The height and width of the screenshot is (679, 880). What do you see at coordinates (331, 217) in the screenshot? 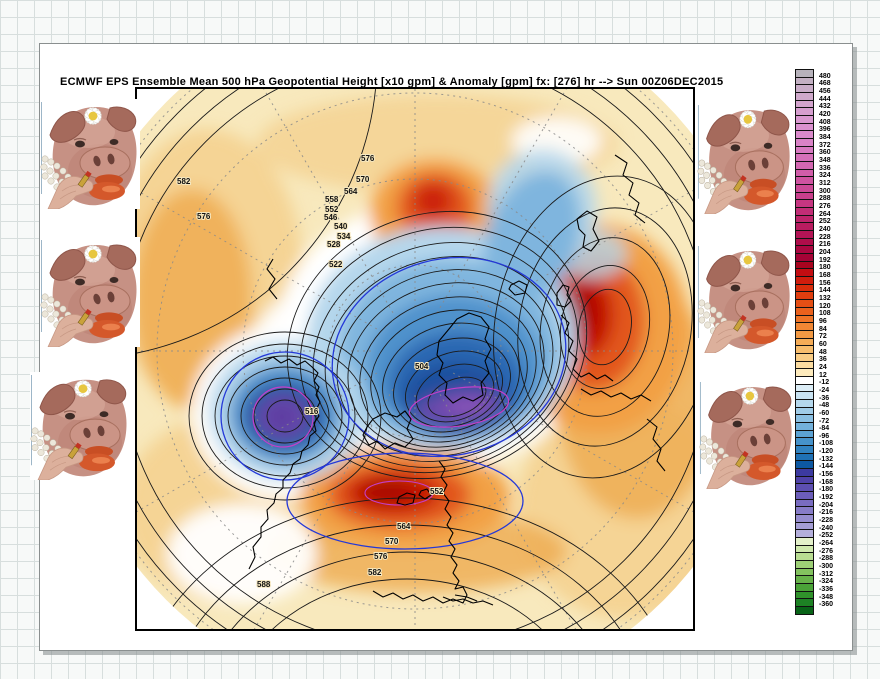
I see `svg-text: 546` at bounding box center [331, 217].